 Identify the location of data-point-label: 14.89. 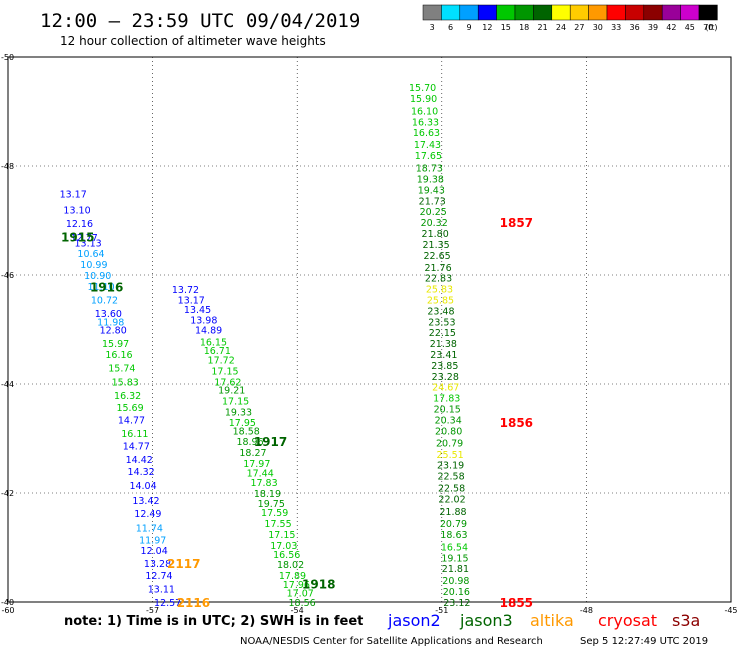
(208, 331).